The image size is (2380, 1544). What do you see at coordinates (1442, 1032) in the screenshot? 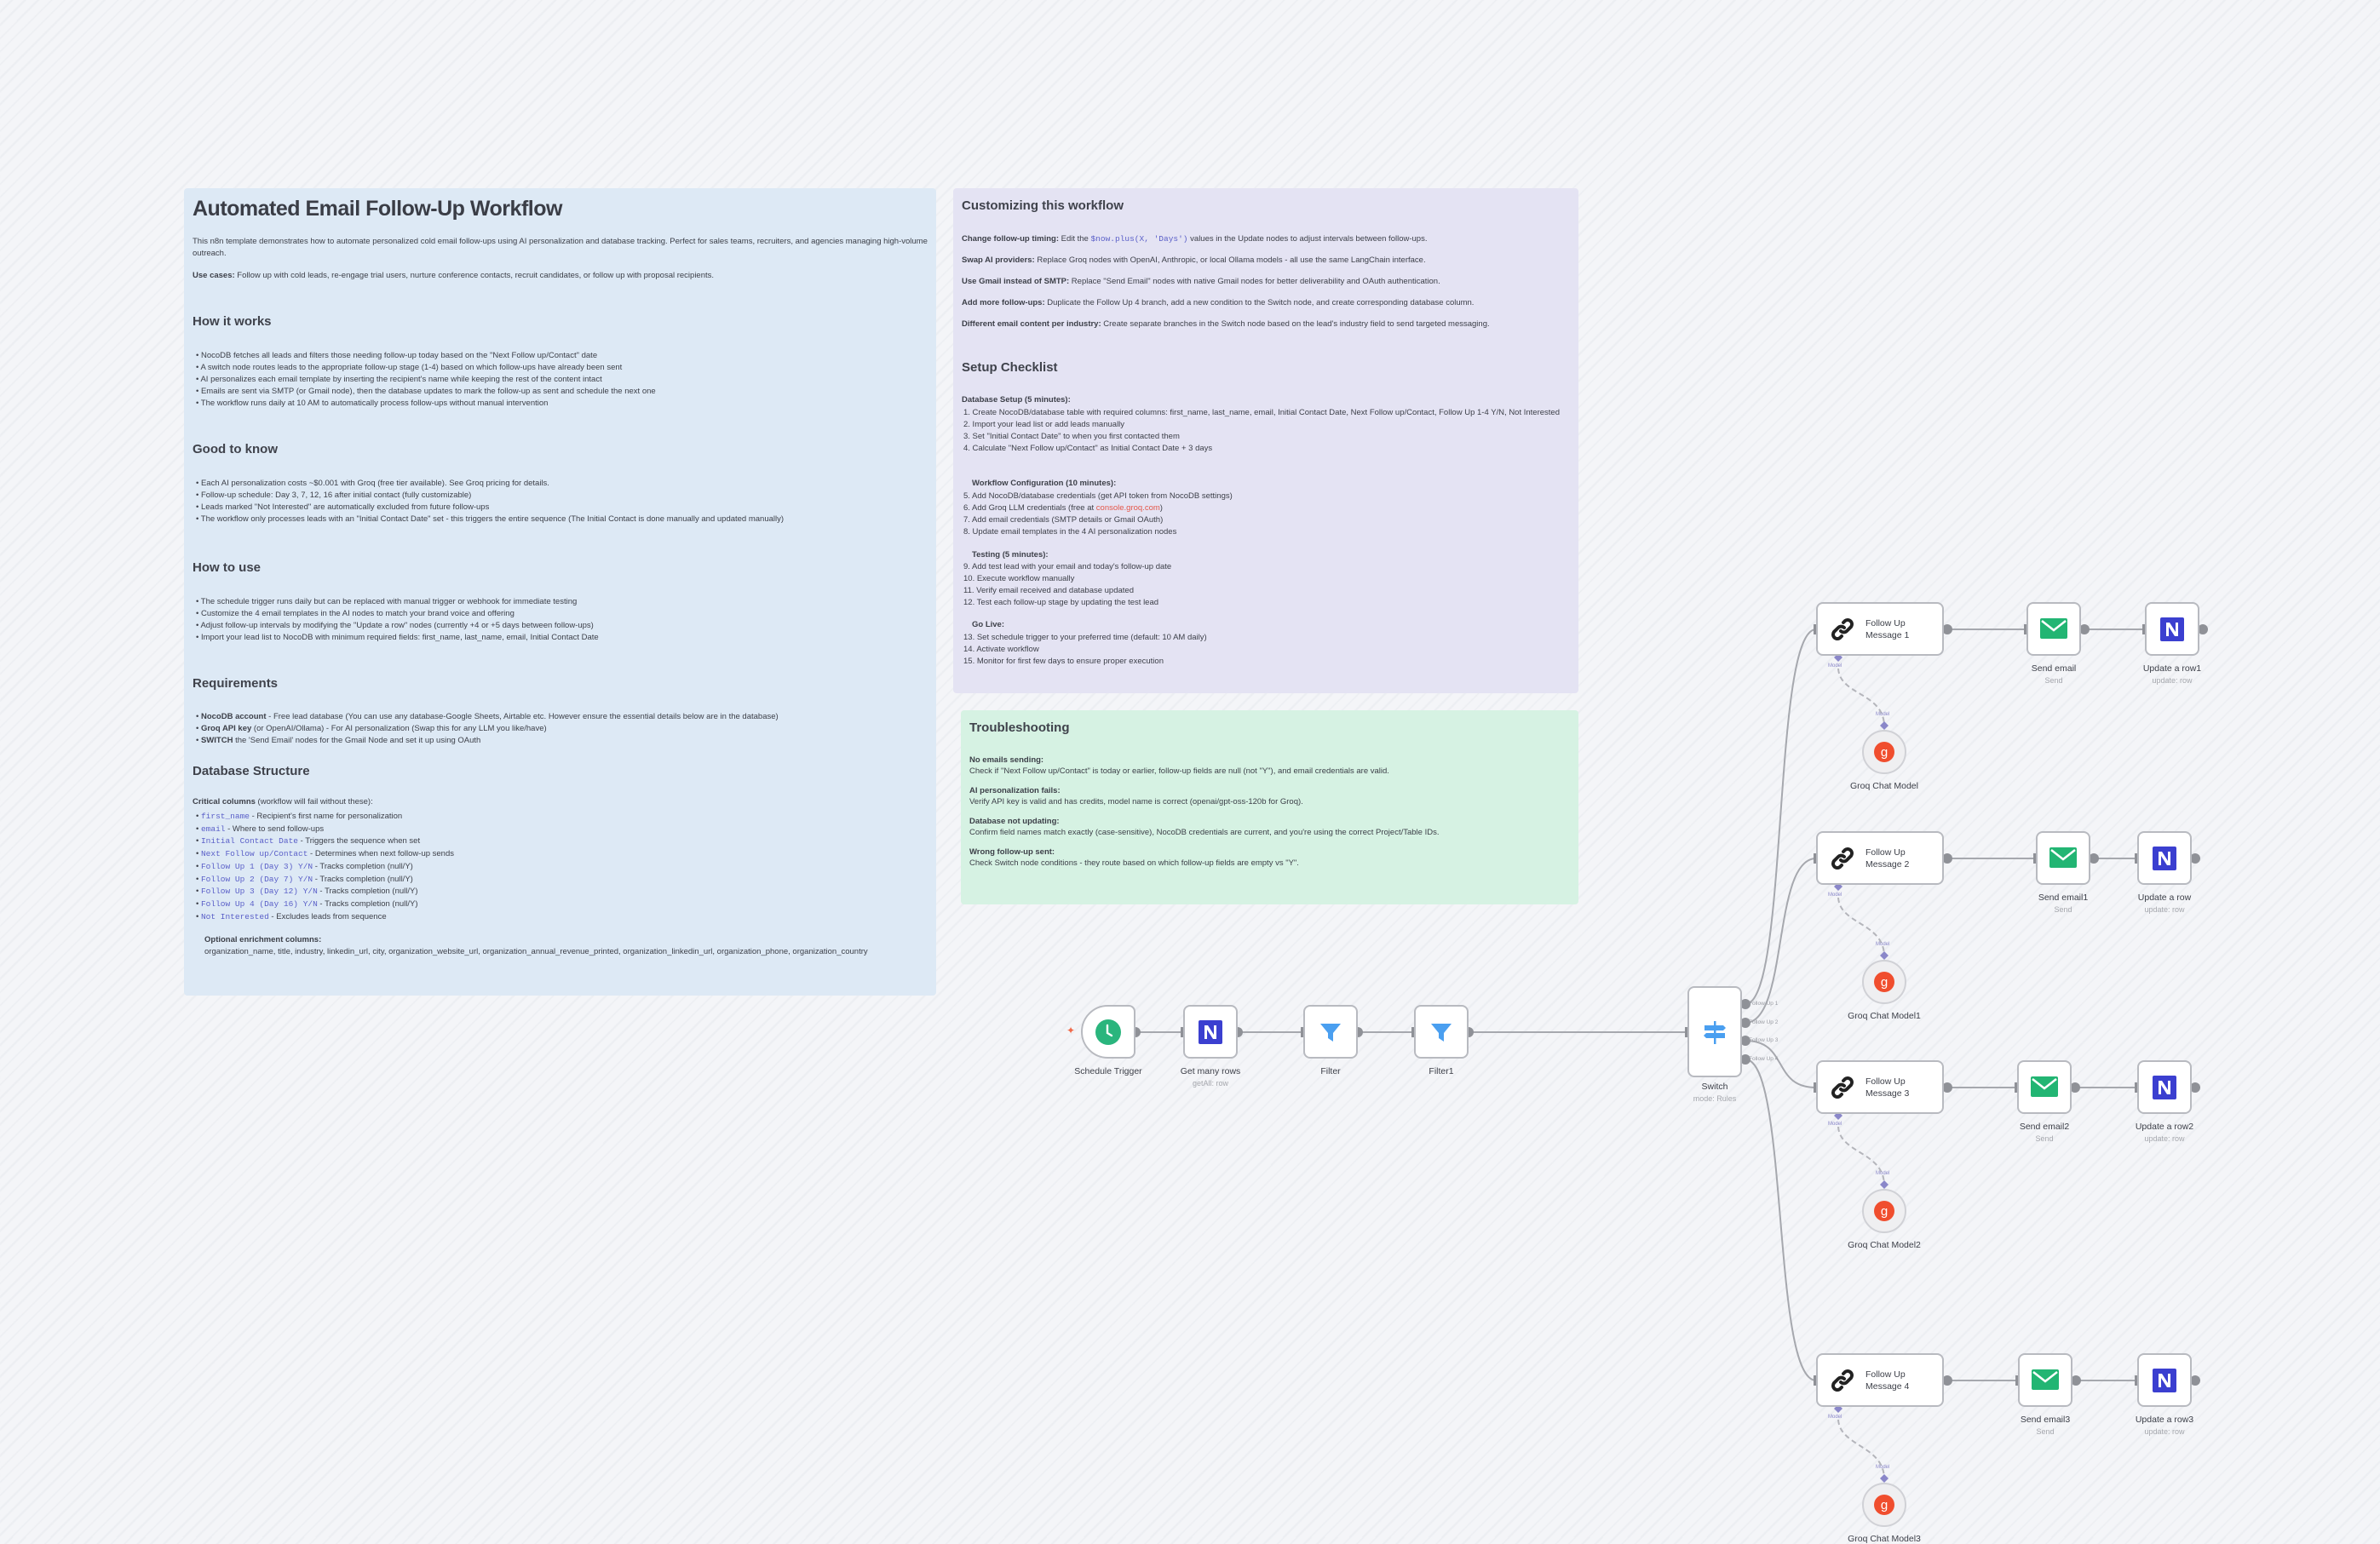
I see `node-filter1` at bounding box center [1442, 1032].